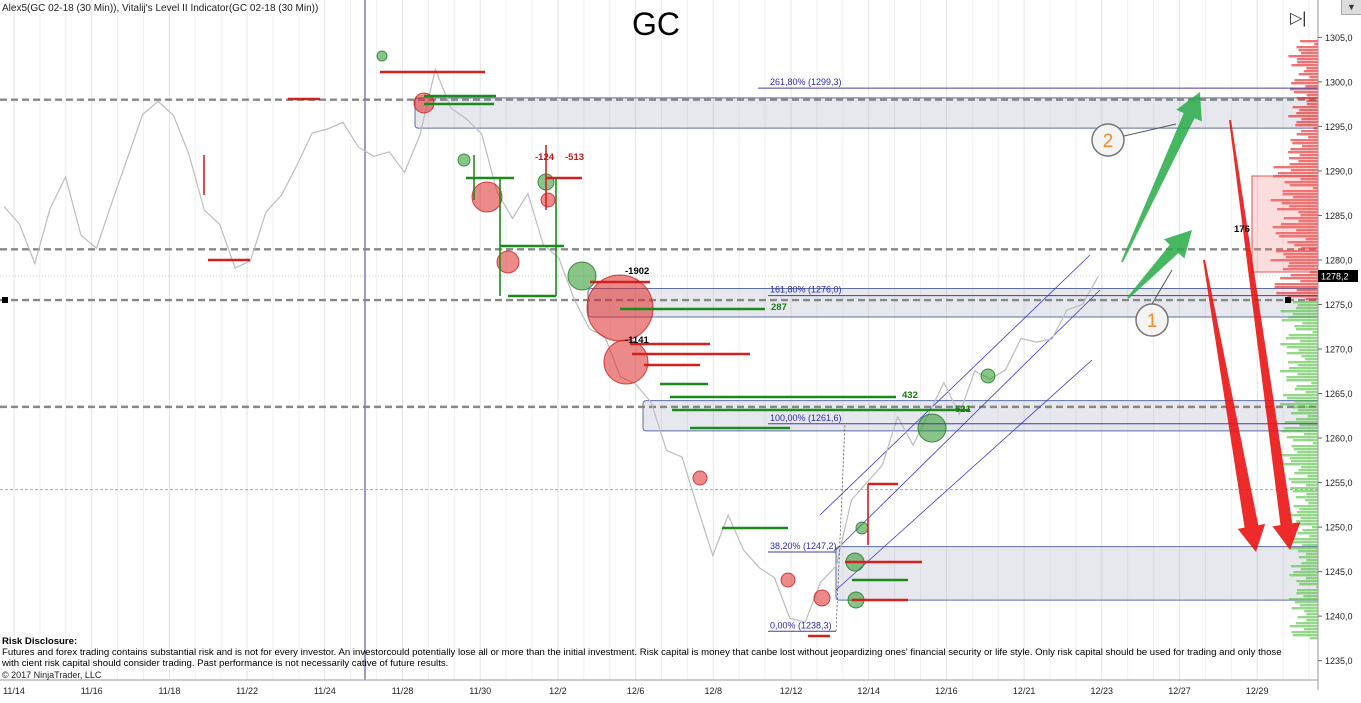 The width and height of the screenshot is (1361, 703). I want to click on volume-label: -124, so click(545, 157).